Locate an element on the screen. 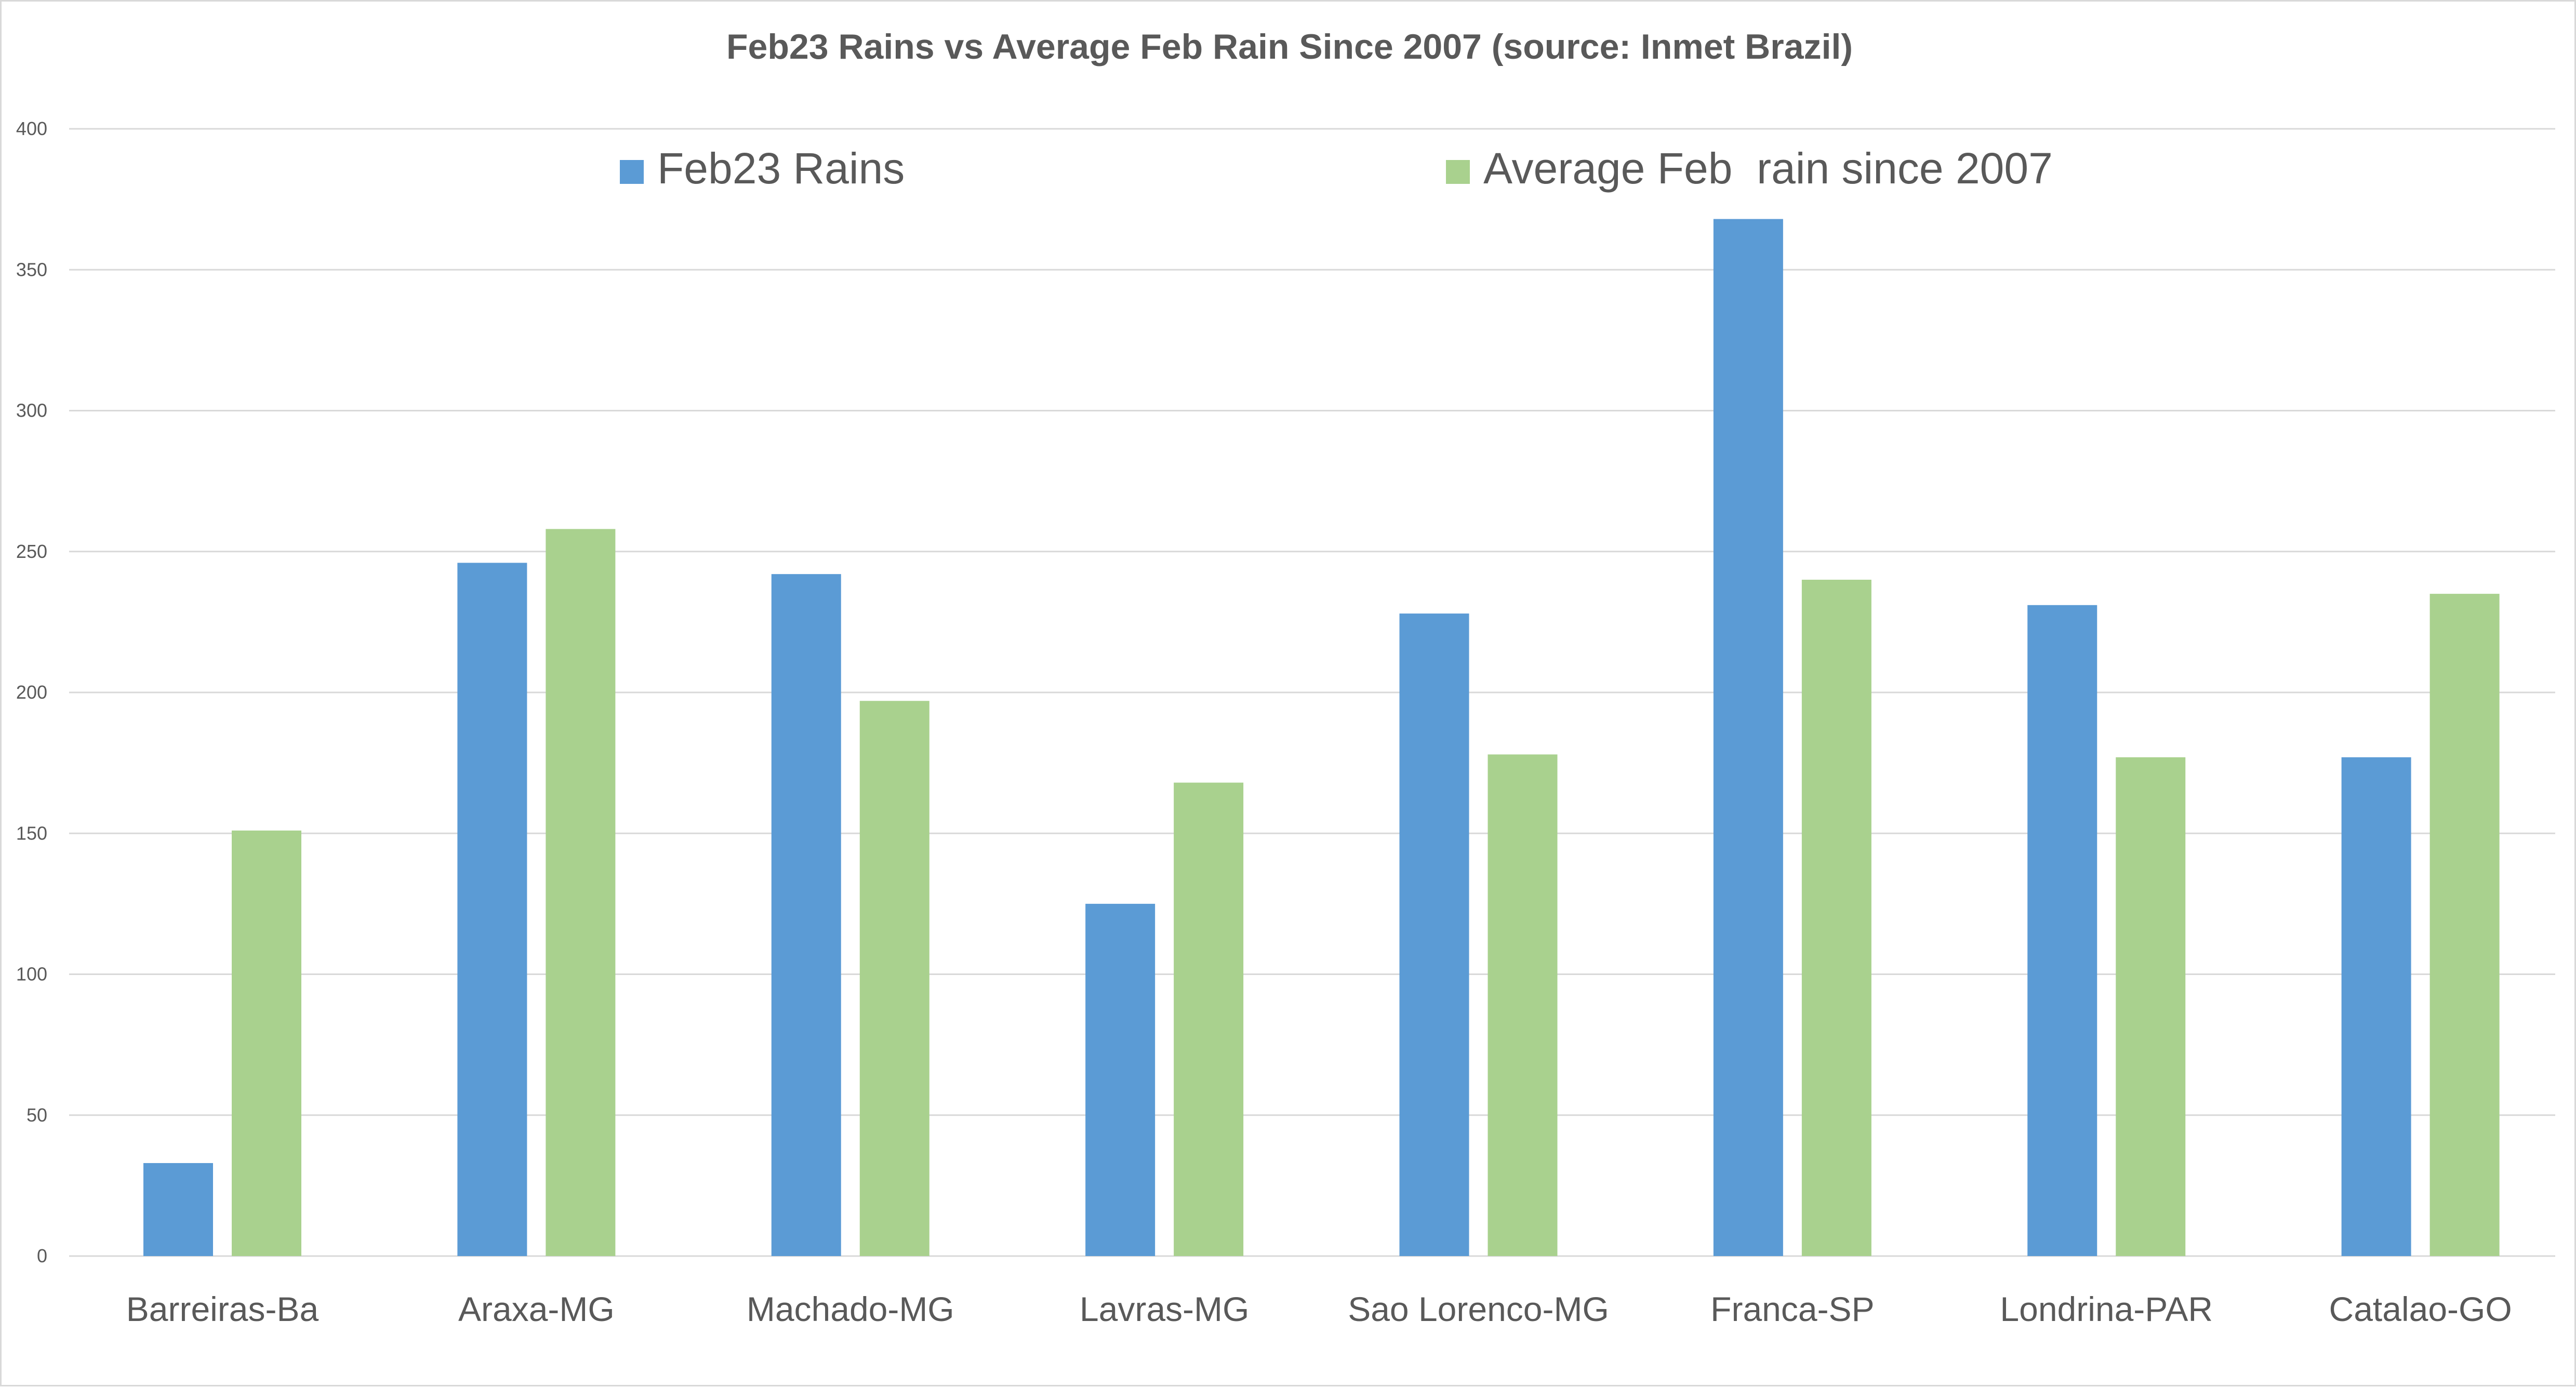  x-category-label: Sao Lorenco-MG is located at coordinates (1479, 1309).